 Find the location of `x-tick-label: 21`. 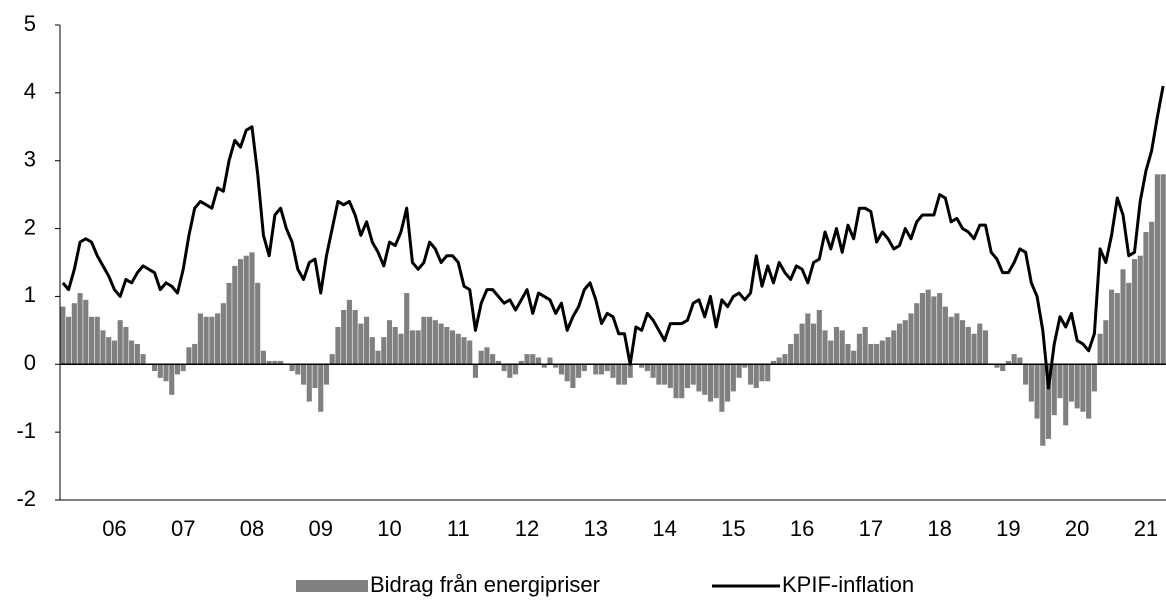

x-tick-label: 21 is located at coordinates (1146, 528).